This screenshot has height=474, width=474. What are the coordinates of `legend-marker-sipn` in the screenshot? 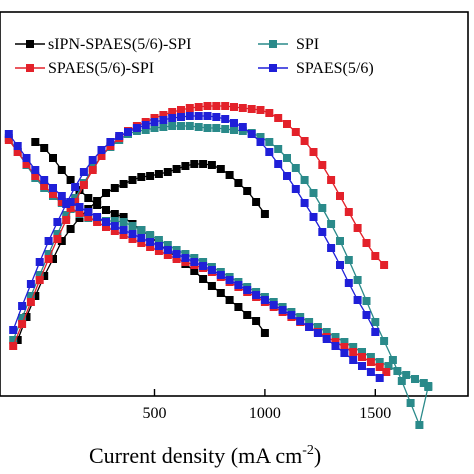 It's located at (30, 44).